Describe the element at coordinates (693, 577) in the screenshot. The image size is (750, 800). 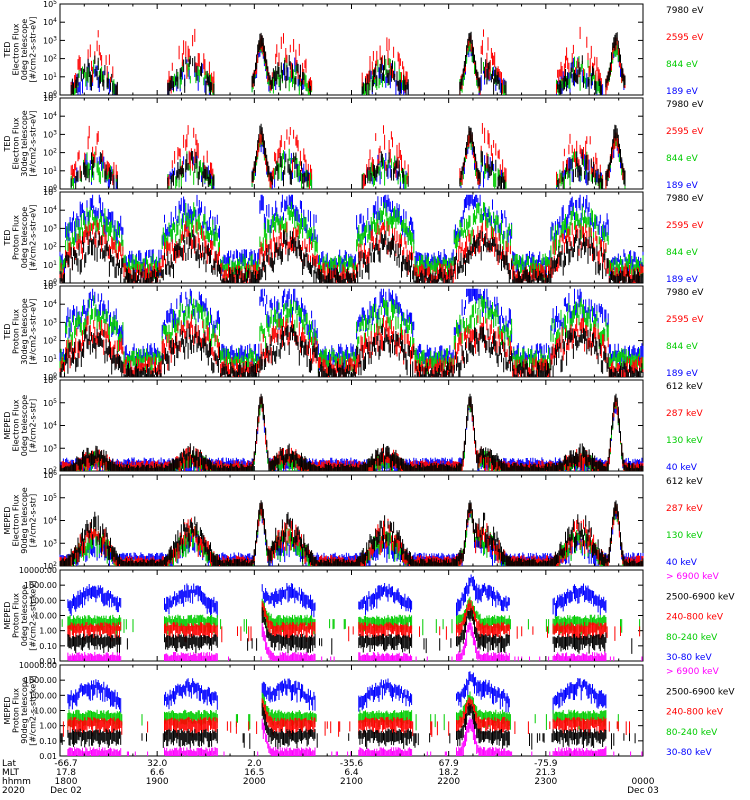
I see `legend-7-1: > 6900 keV` at that location.